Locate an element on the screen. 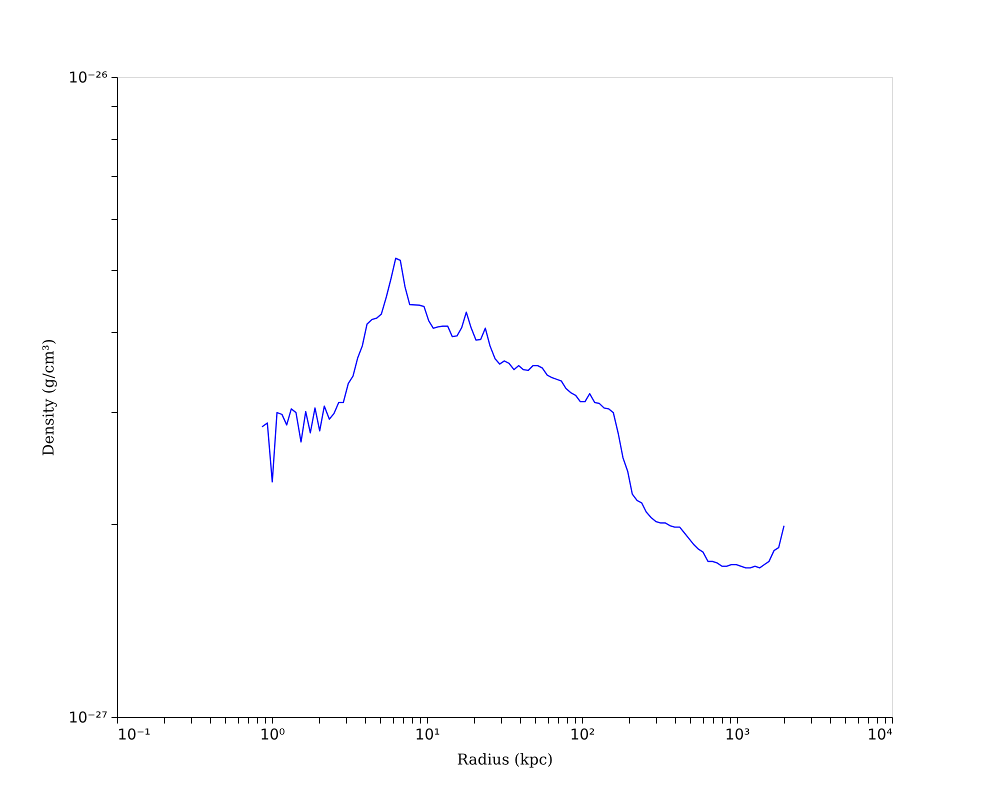 The height and width of the screenshot is (800, 1000). x-tick-label: 10³ is located at coordinates (737, 735).